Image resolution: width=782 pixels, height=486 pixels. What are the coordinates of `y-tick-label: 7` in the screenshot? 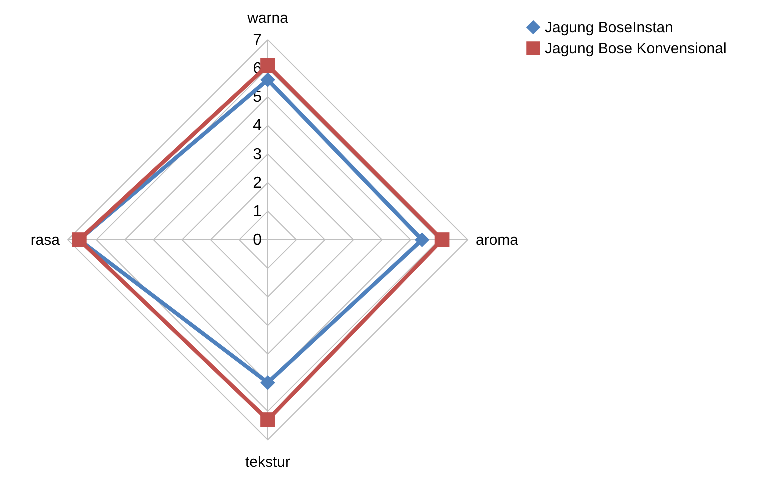 It's located at (257, 40).